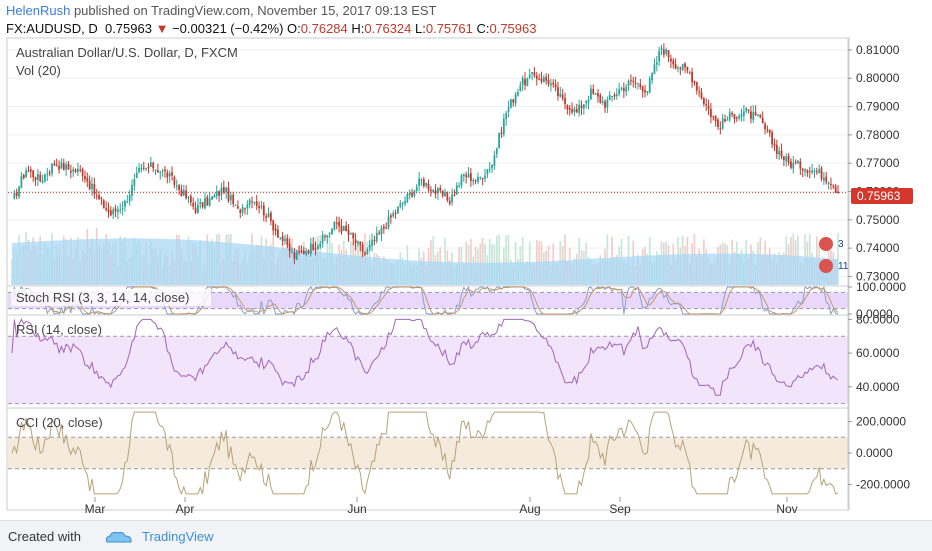  I want to click on news-flag-icon, so click(826, 266).